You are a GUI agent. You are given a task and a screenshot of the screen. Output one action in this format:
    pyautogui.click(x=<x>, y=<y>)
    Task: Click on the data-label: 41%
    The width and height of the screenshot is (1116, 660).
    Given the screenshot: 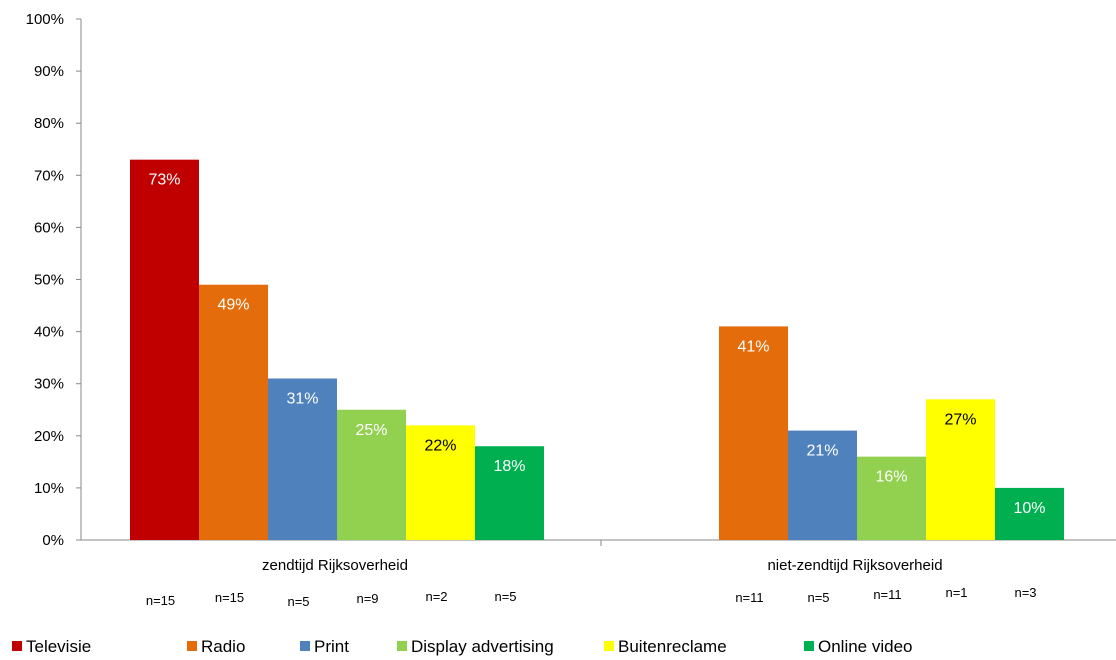 What is the action you would take?
    pyautogui.click(x=753, y=346)
    